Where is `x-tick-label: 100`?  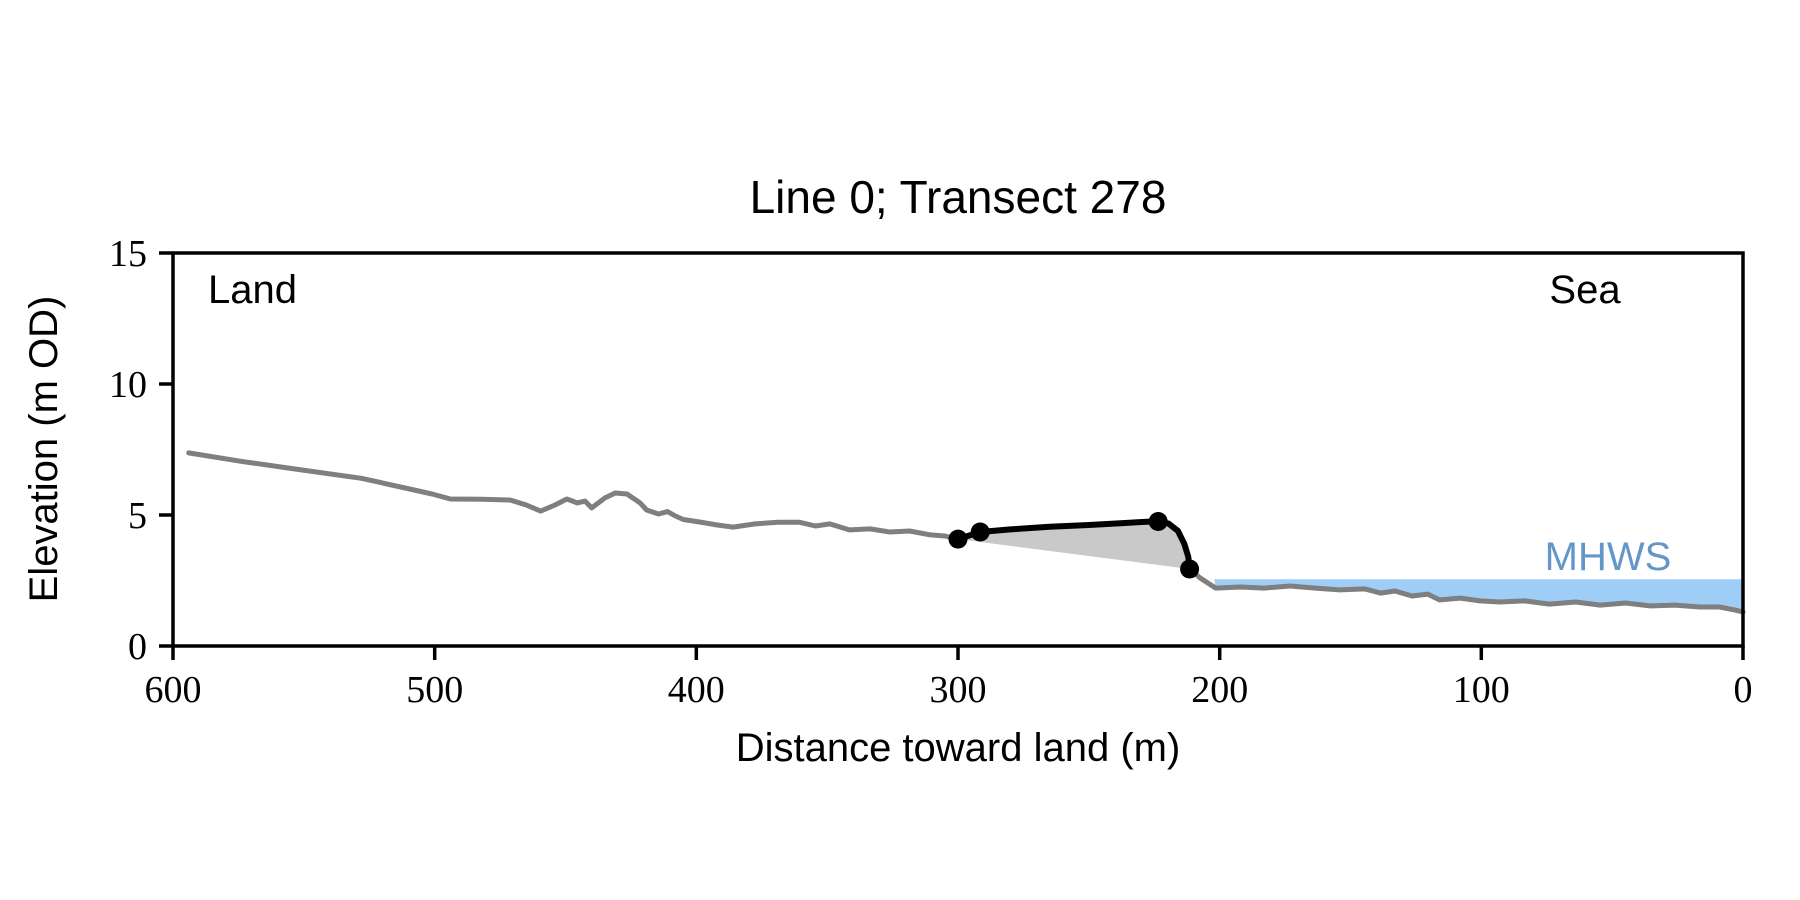 x-tick-label: 100 is located at coordinates (1481, 690).